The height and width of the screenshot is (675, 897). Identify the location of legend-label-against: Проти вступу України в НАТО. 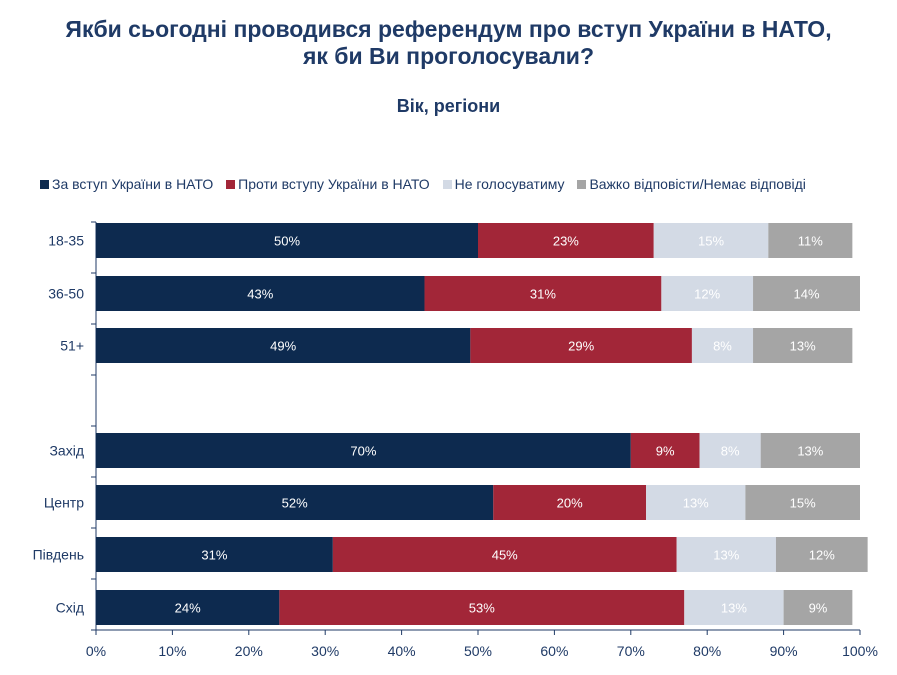
(334, 184).